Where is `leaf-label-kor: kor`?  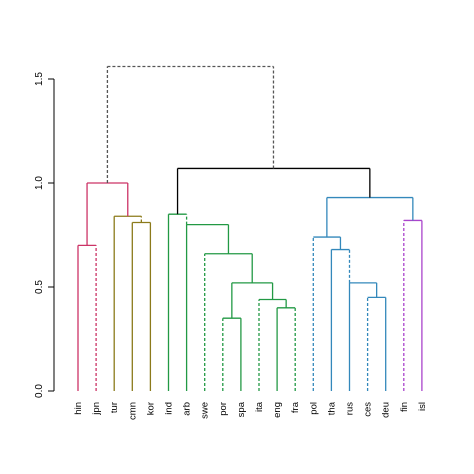
leaf-label-kor: kor is located at coordinates (150, 408).